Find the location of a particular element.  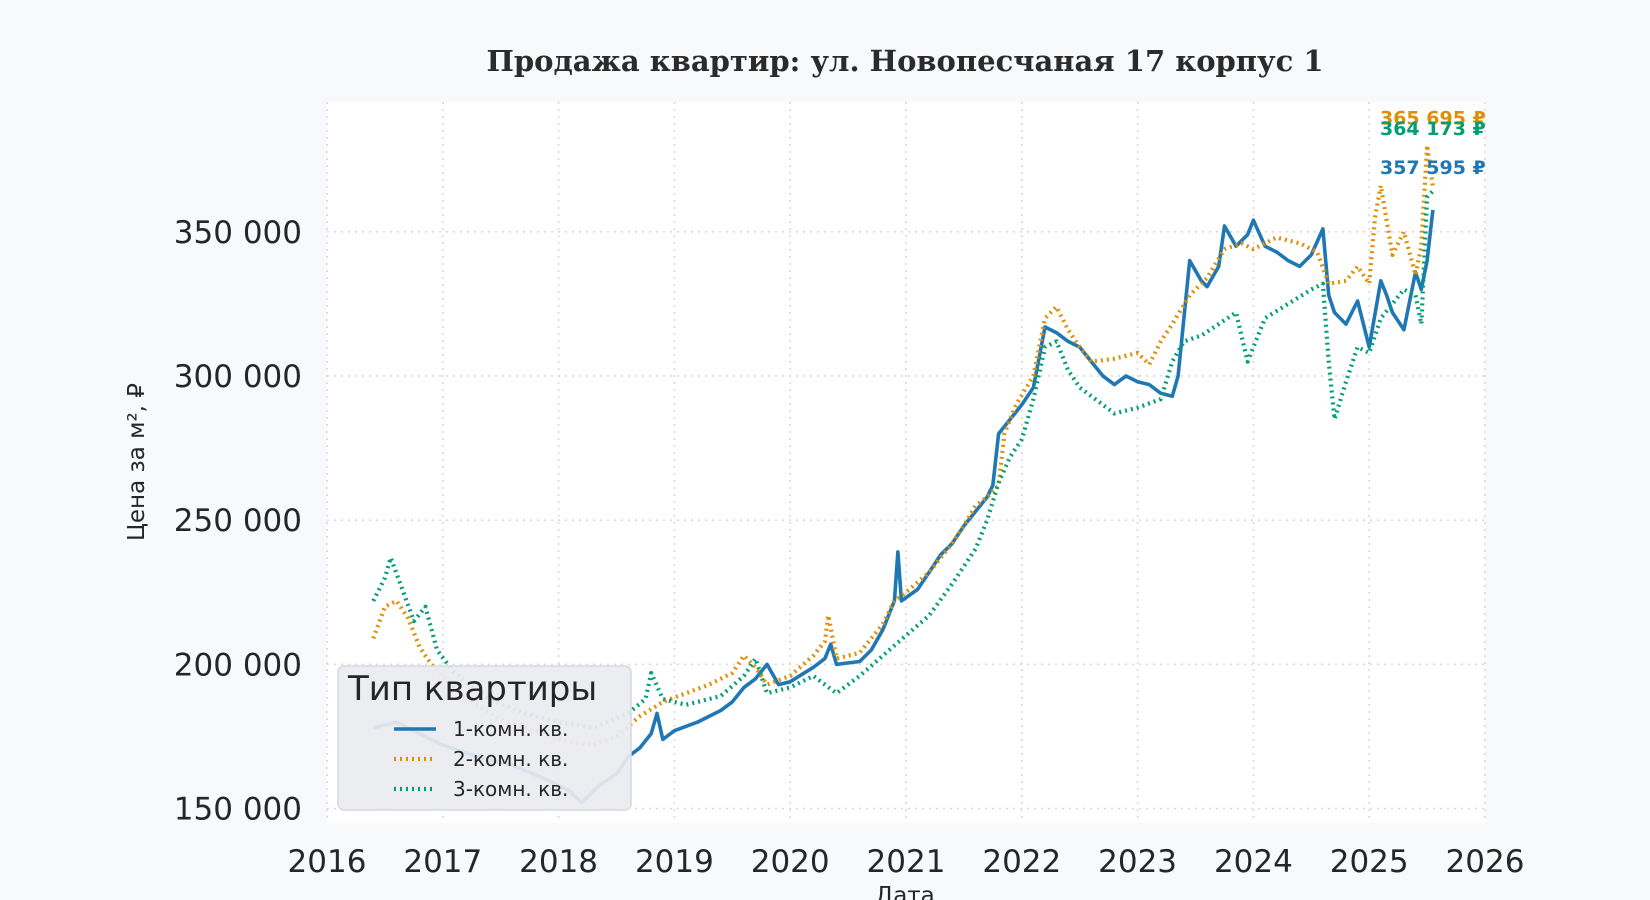

legend-box is located at coordinates (484, 738).